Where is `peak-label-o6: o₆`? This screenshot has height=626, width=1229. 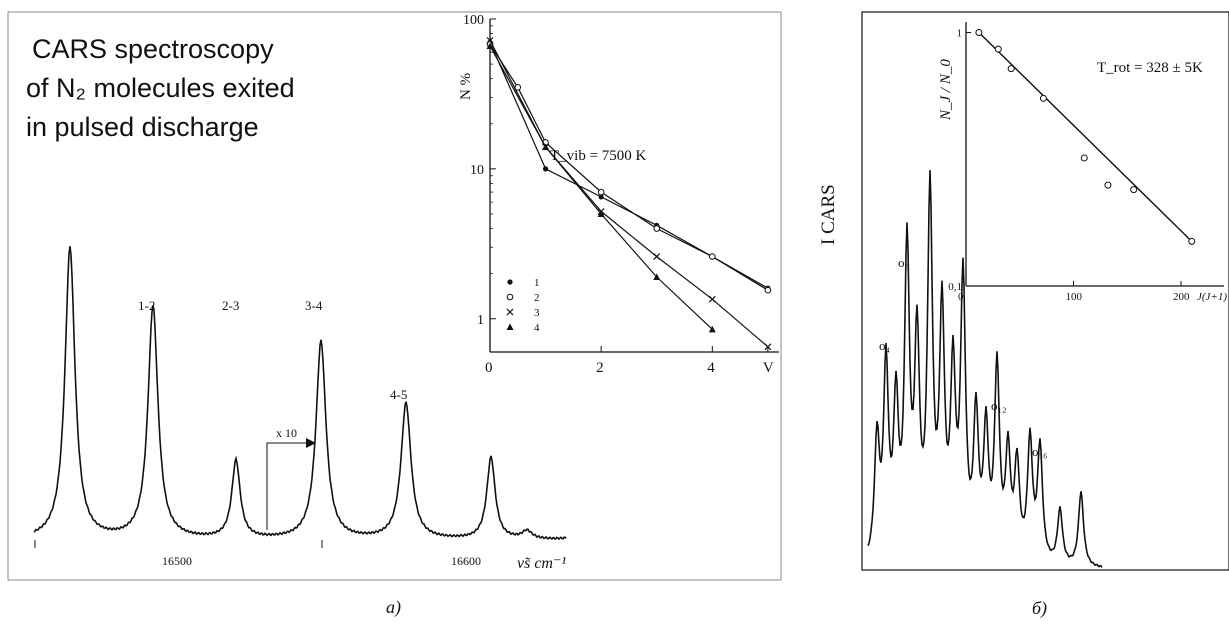 peak-label-o6: o₆ is located at coordinates (903, 262).